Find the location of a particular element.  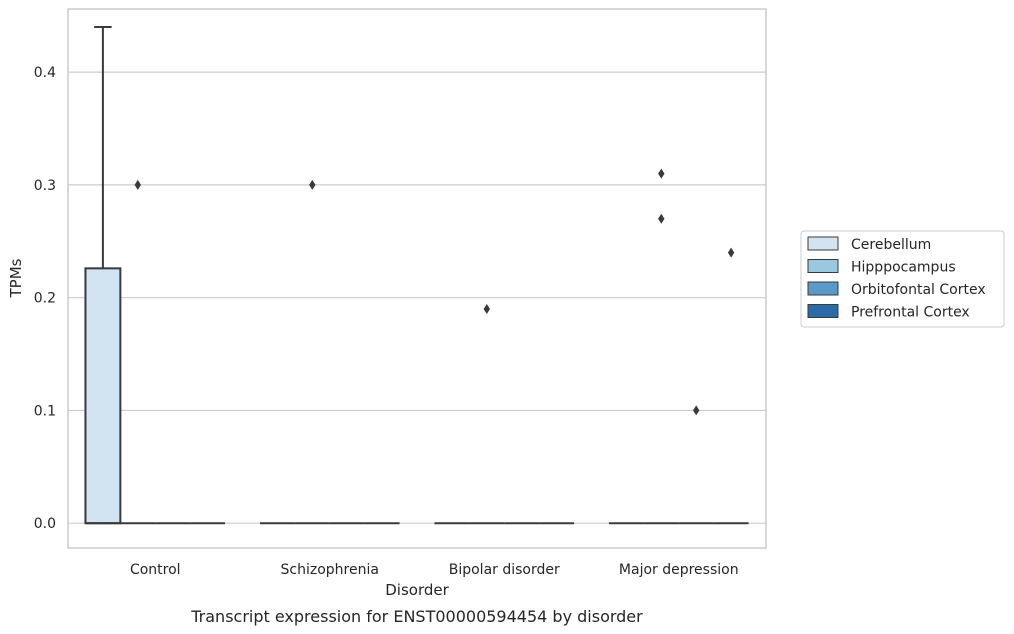

legend-label: Cerebellum is located at coordinates (891, 245).